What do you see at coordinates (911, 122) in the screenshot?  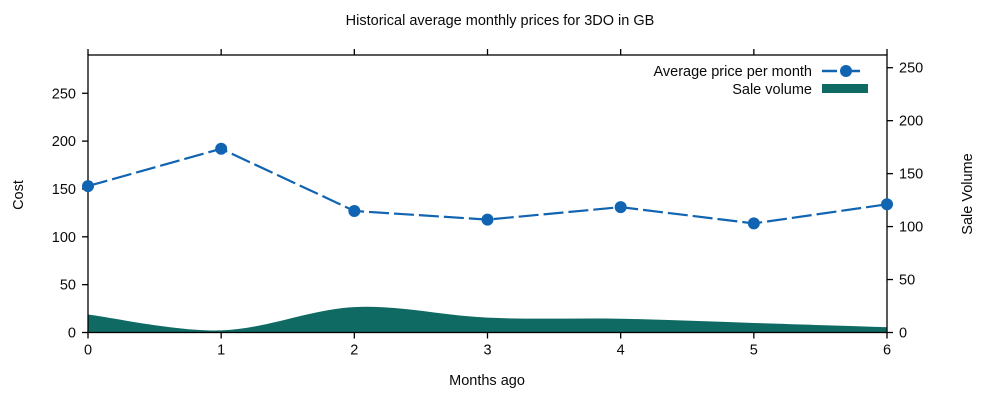 I see `y2-tick-label: 200` at bounding box center [911, 122].